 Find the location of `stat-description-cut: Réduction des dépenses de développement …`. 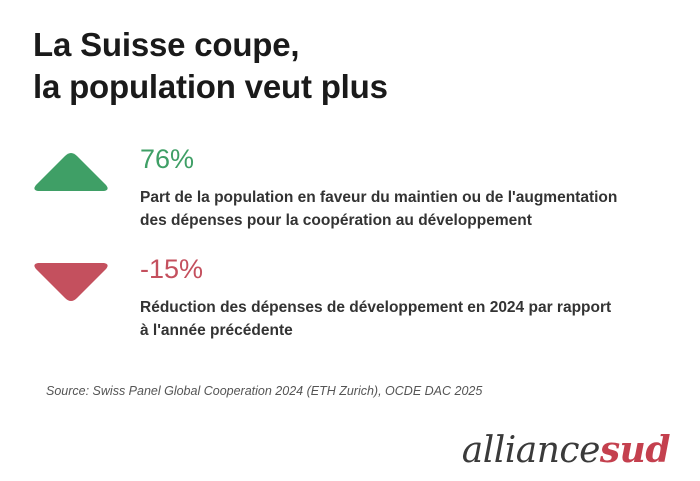

stat-description-cut: Réduction des dépenses de développement … is located at coordinates (412, 319).